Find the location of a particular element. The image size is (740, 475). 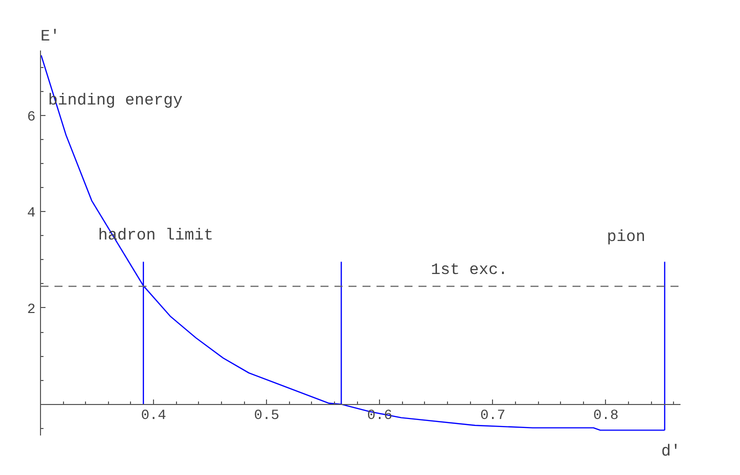

x-tick-label: 0.8 is located at coordinates (605, 416).